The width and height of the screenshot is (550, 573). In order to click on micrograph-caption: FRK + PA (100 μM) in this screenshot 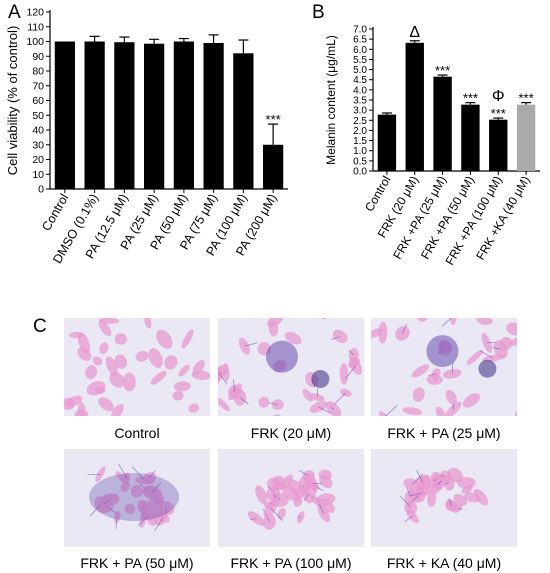, I will do `click(291, 563)`.